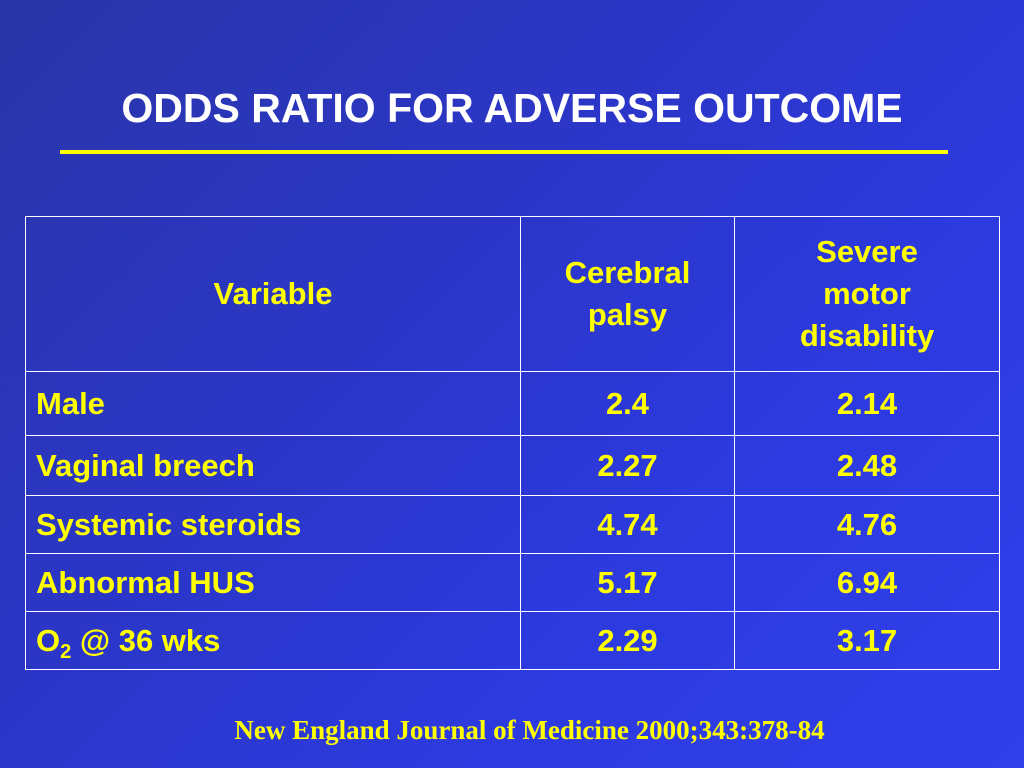 This screenshot has height=768, width=1024. I want to click on row-variable-prefix: O, so click(48, 640).